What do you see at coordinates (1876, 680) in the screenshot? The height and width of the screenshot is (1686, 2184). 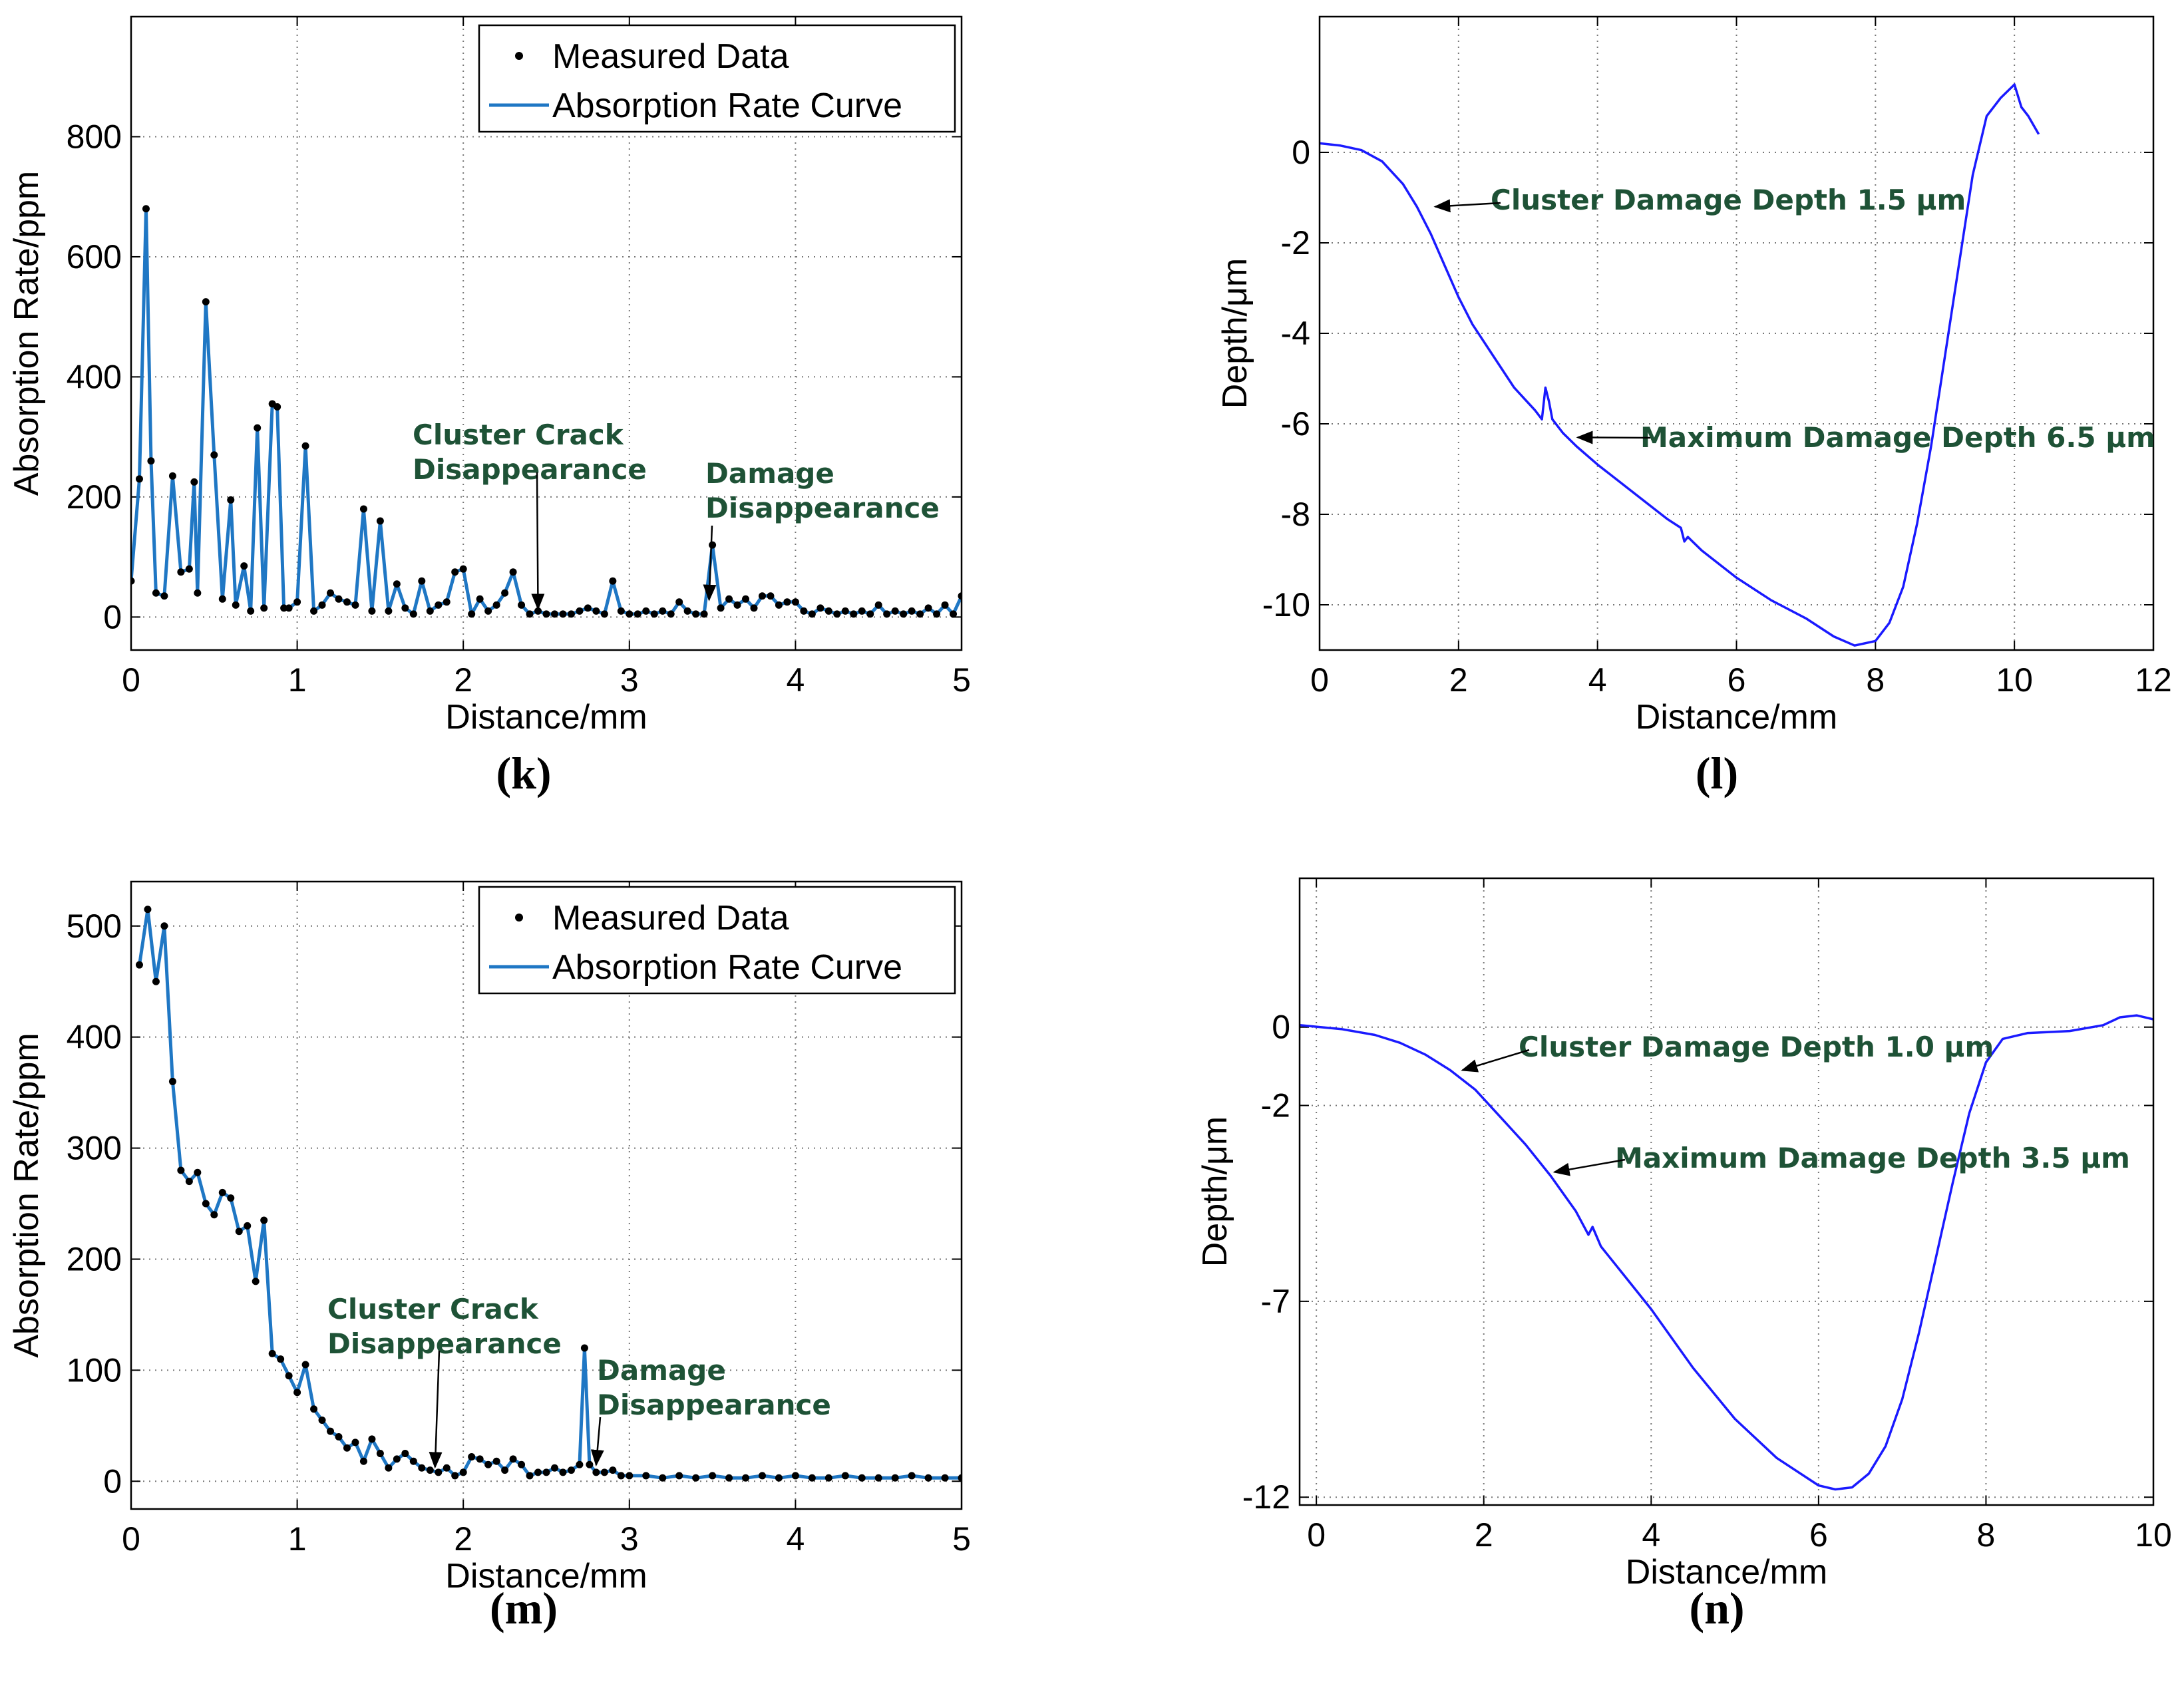 I see `x-tick-label: 8` at bounding box center [1876, 680].